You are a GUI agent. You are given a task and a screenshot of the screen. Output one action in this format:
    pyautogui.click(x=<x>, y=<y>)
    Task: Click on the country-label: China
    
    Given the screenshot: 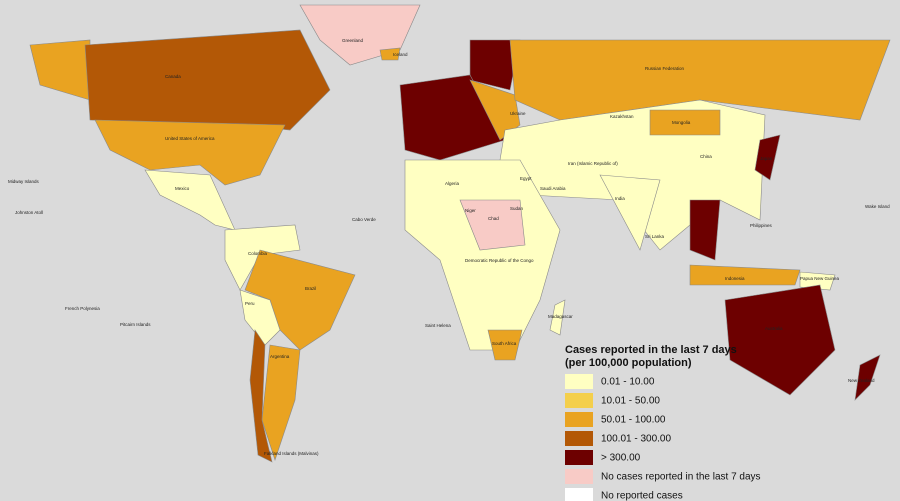 What is the action you would take?
    pyautogui.click(x=706, y=156)
    